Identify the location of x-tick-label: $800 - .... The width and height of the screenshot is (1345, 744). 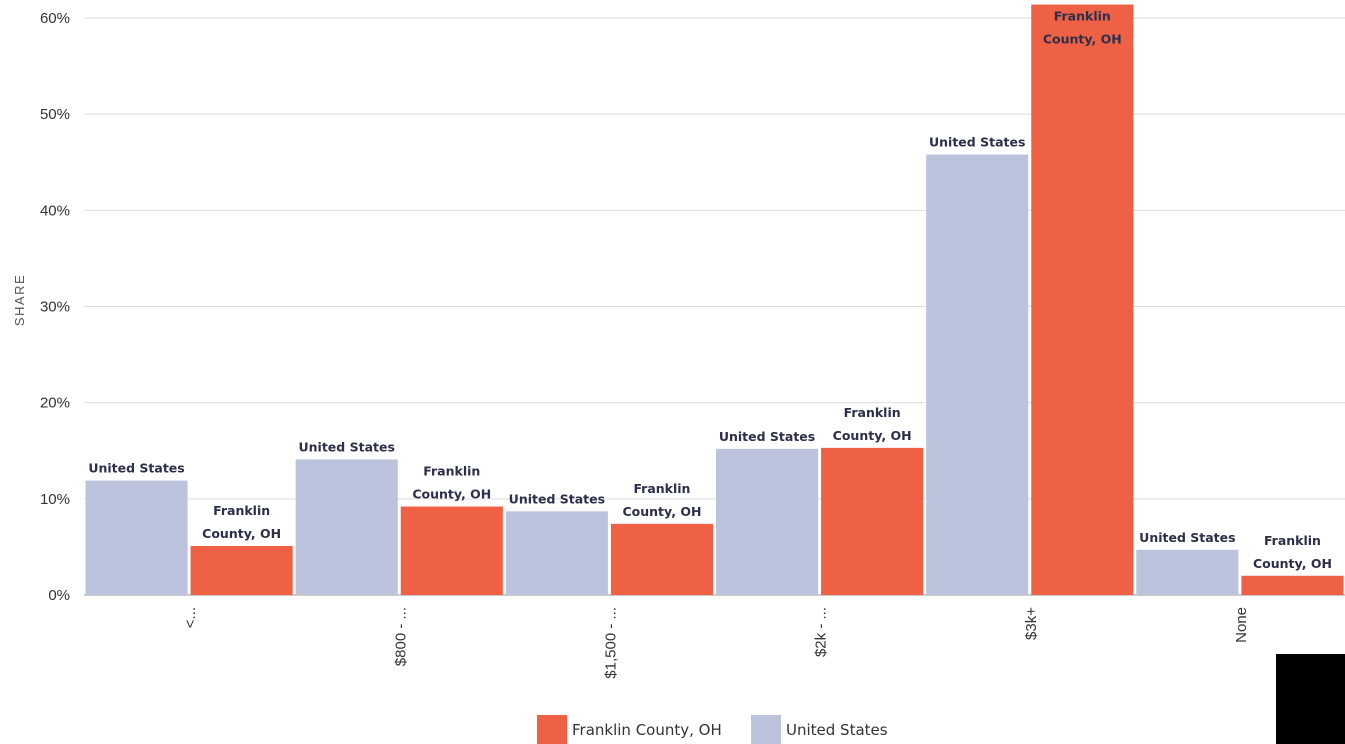
(400, 636).